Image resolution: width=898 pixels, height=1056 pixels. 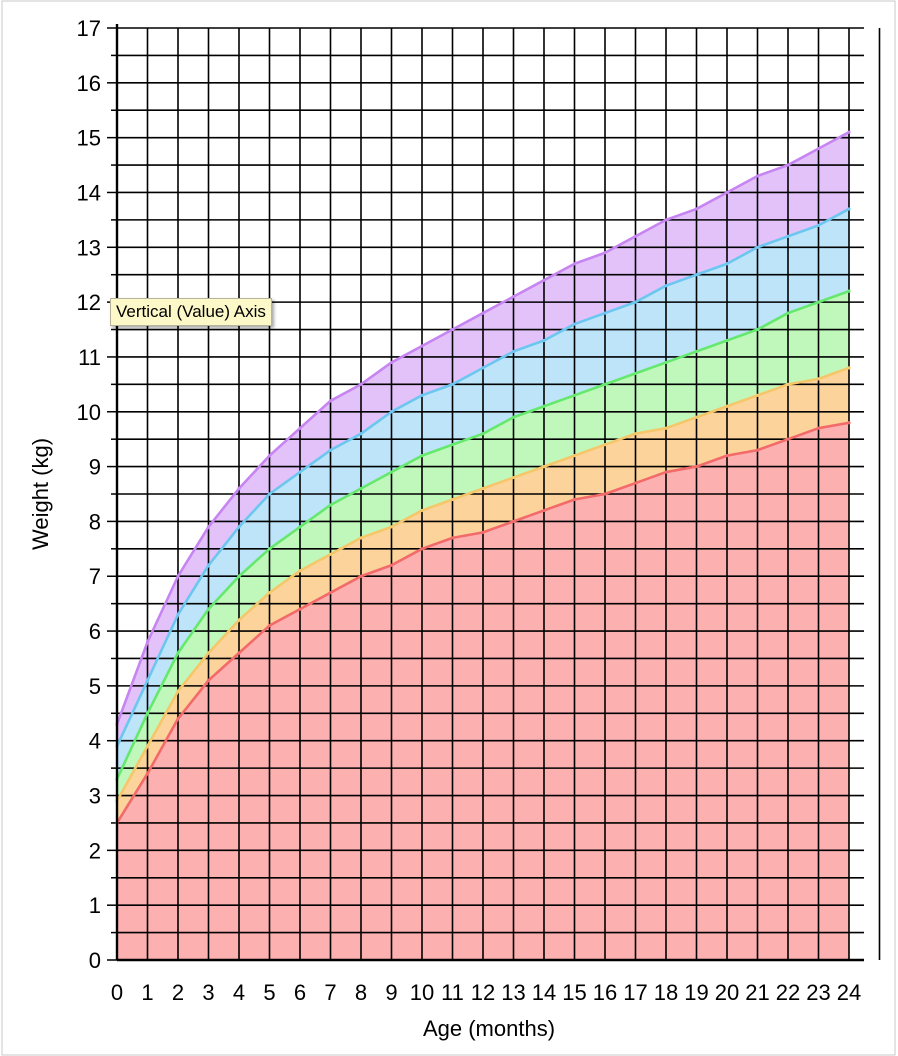 What do you see at coordinates (89, 247) in the screenshot?
I see `y-tick-label: 13` at bounding box center [89, 247].